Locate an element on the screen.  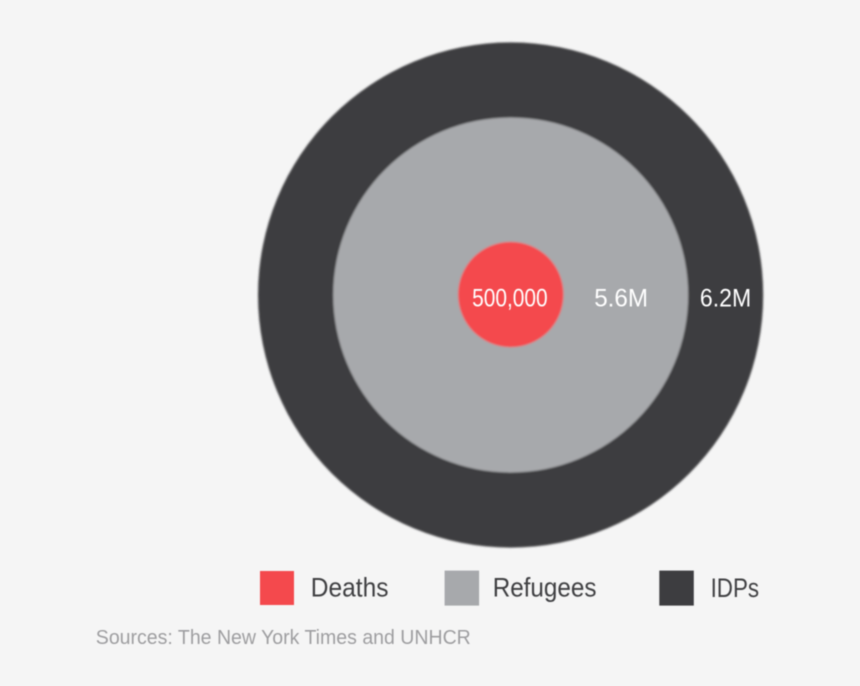
svg-text: 500,000 is located at coordinates (510, 298).